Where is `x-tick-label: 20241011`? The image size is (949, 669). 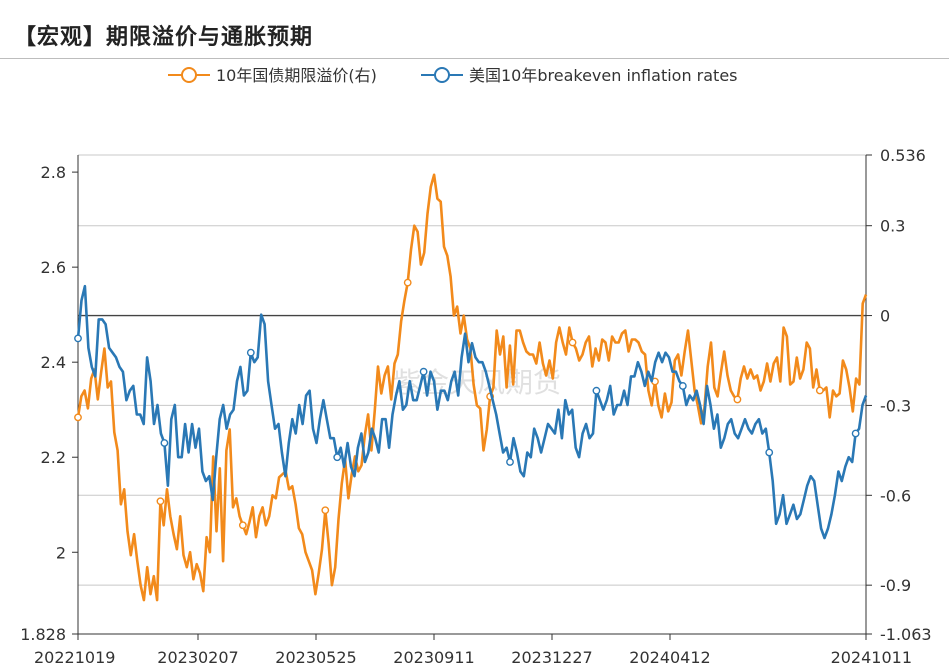
x-tick-label: 20241011 is located at coordinates (871, 657).